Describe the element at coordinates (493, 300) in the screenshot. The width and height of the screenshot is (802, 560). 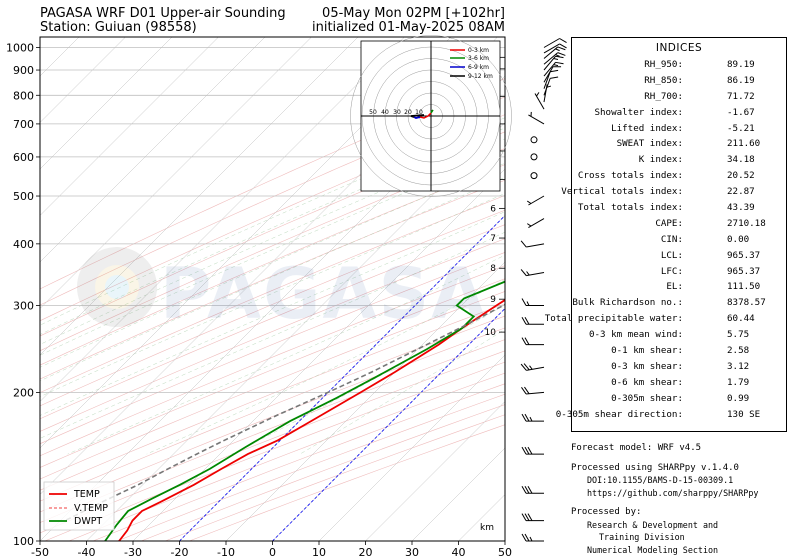
I see `height-label: 9` at that location.